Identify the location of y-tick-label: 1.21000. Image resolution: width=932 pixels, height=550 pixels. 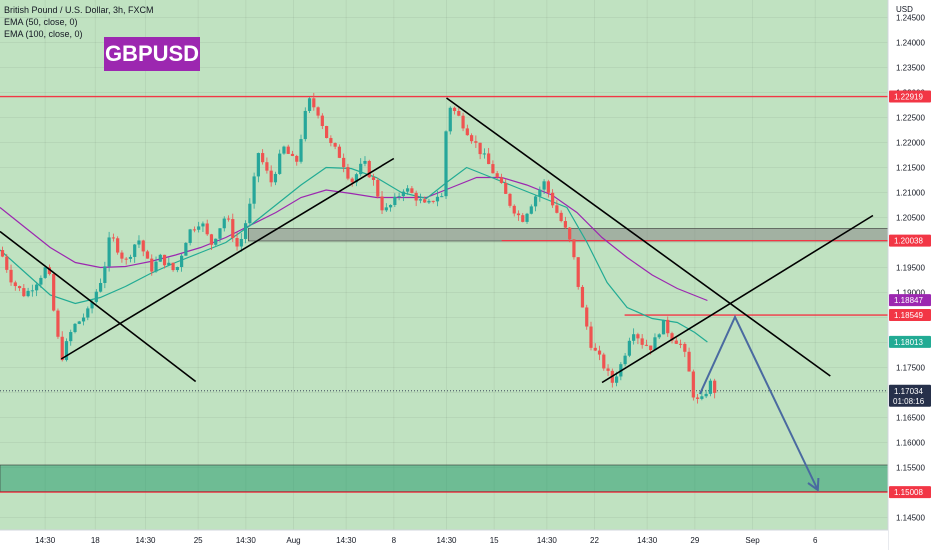
(910, 193).